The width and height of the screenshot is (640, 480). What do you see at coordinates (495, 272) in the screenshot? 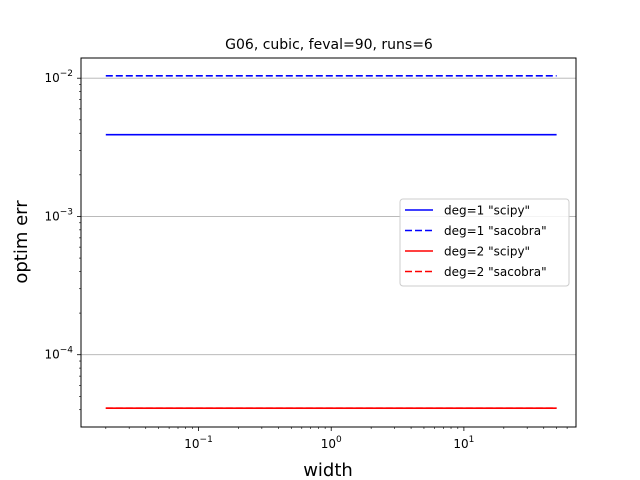
I see `legend-label: deg=2 "sacobra"` at bounding box center [495, 272].